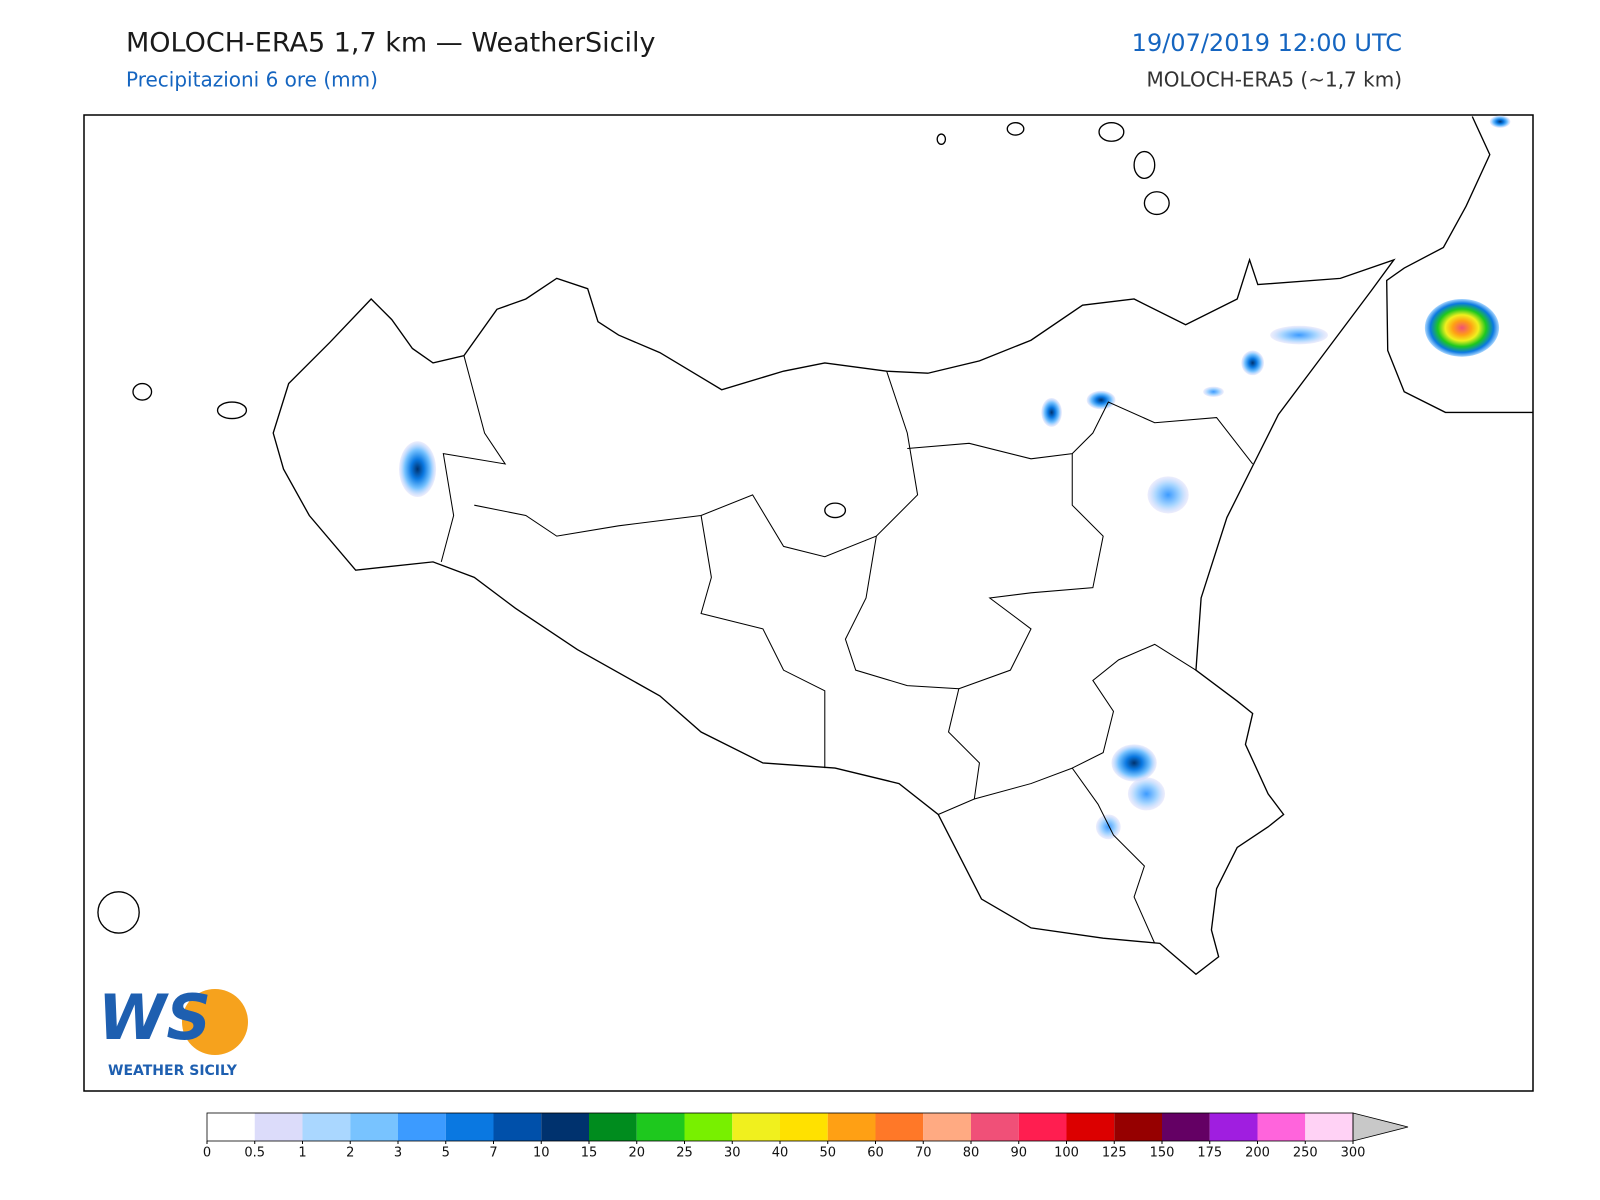  Describe the element at coordinates (391, 43) in the screenshot. I see `title: MOLOCH-ERA5 1,7 km — WeatherSicily` at that location.